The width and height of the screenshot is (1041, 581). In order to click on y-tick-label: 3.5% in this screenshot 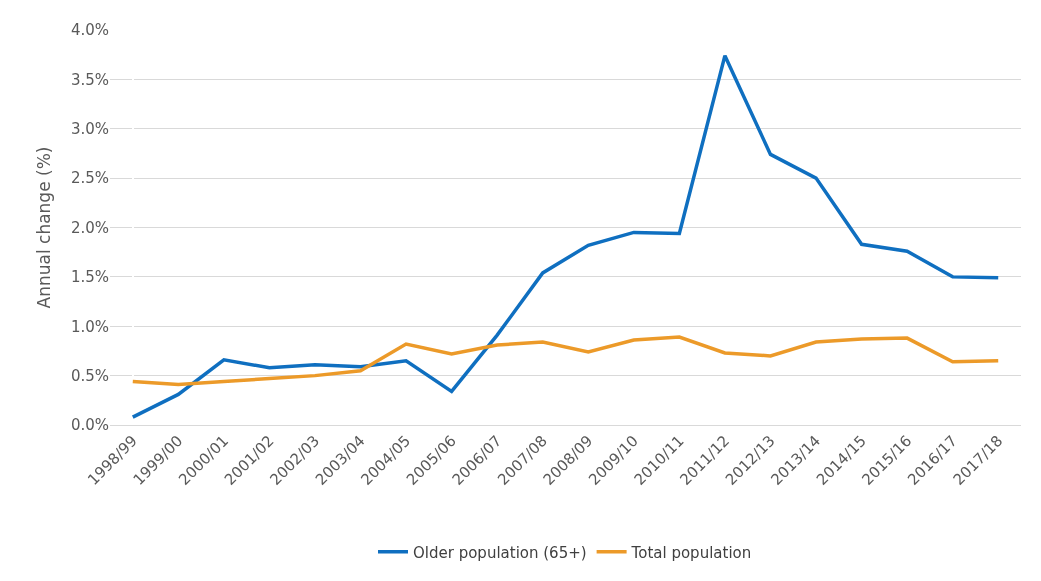, I will do `click(89, 79)`.